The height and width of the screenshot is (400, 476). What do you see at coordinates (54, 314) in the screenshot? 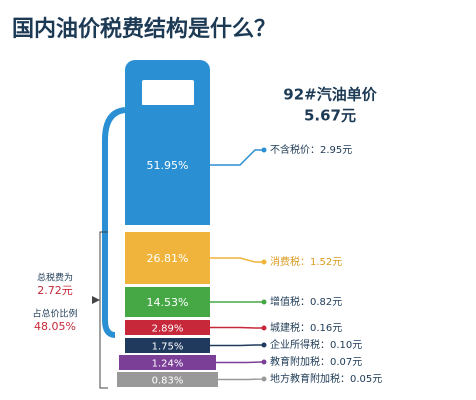
I see `annotation: 占总价比例` at bounding box center [54, 314].